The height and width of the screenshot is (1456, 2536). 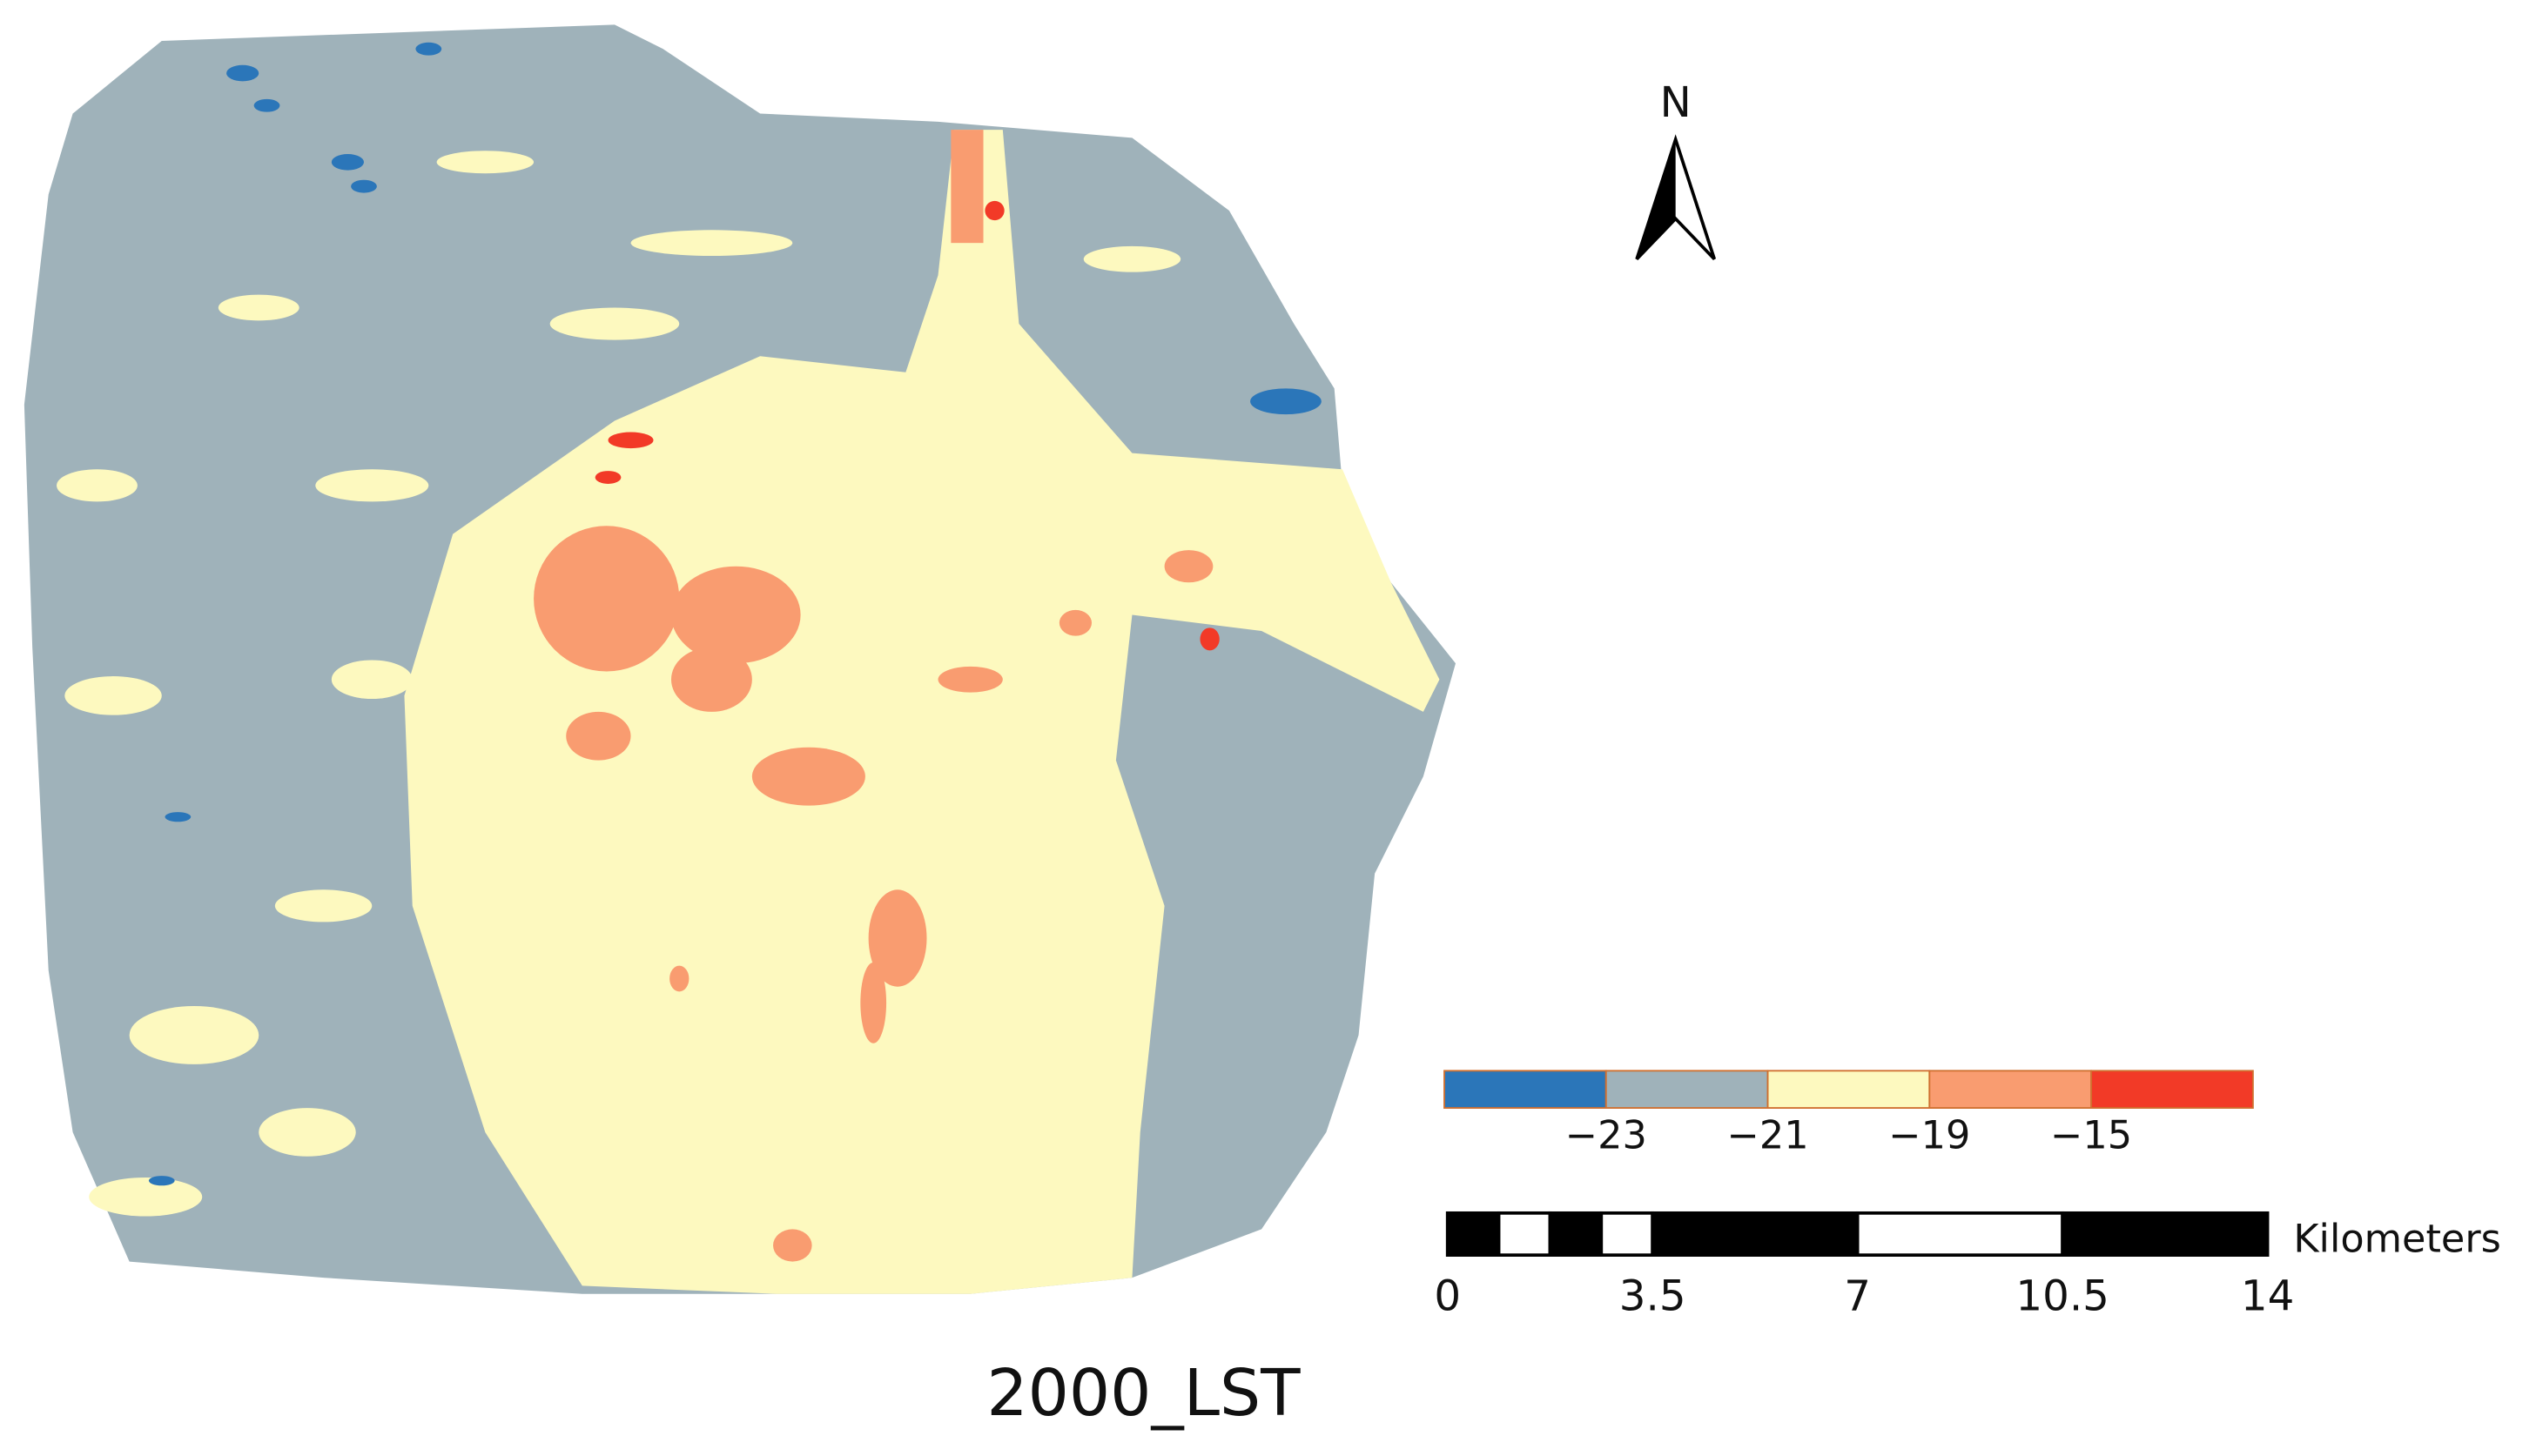 I want to click on scale-tick-label: 10.5, so click(x=2062, y=1295).